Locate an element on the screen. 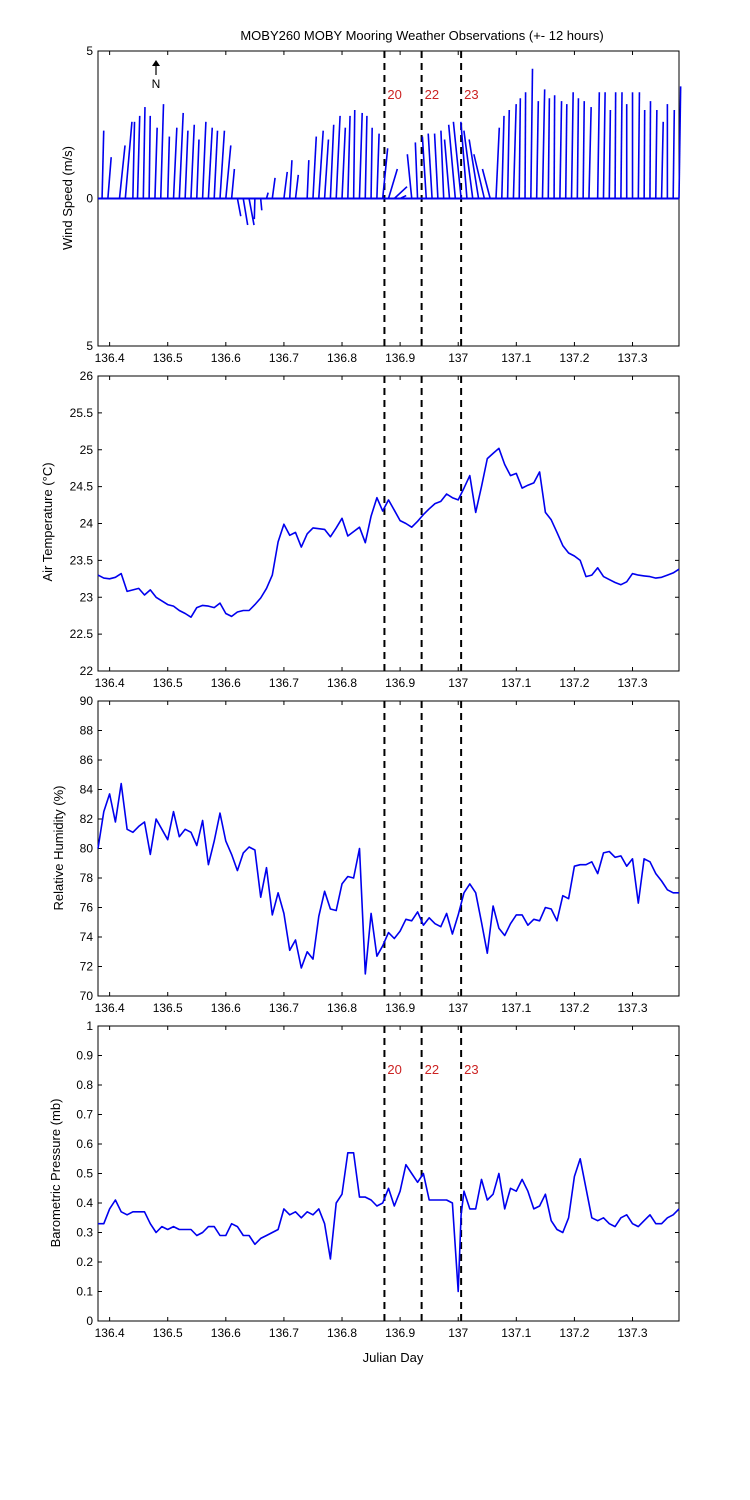 The image size is (750, 1500). y-tick-label: 1 is located at coordinates (89, 1026).